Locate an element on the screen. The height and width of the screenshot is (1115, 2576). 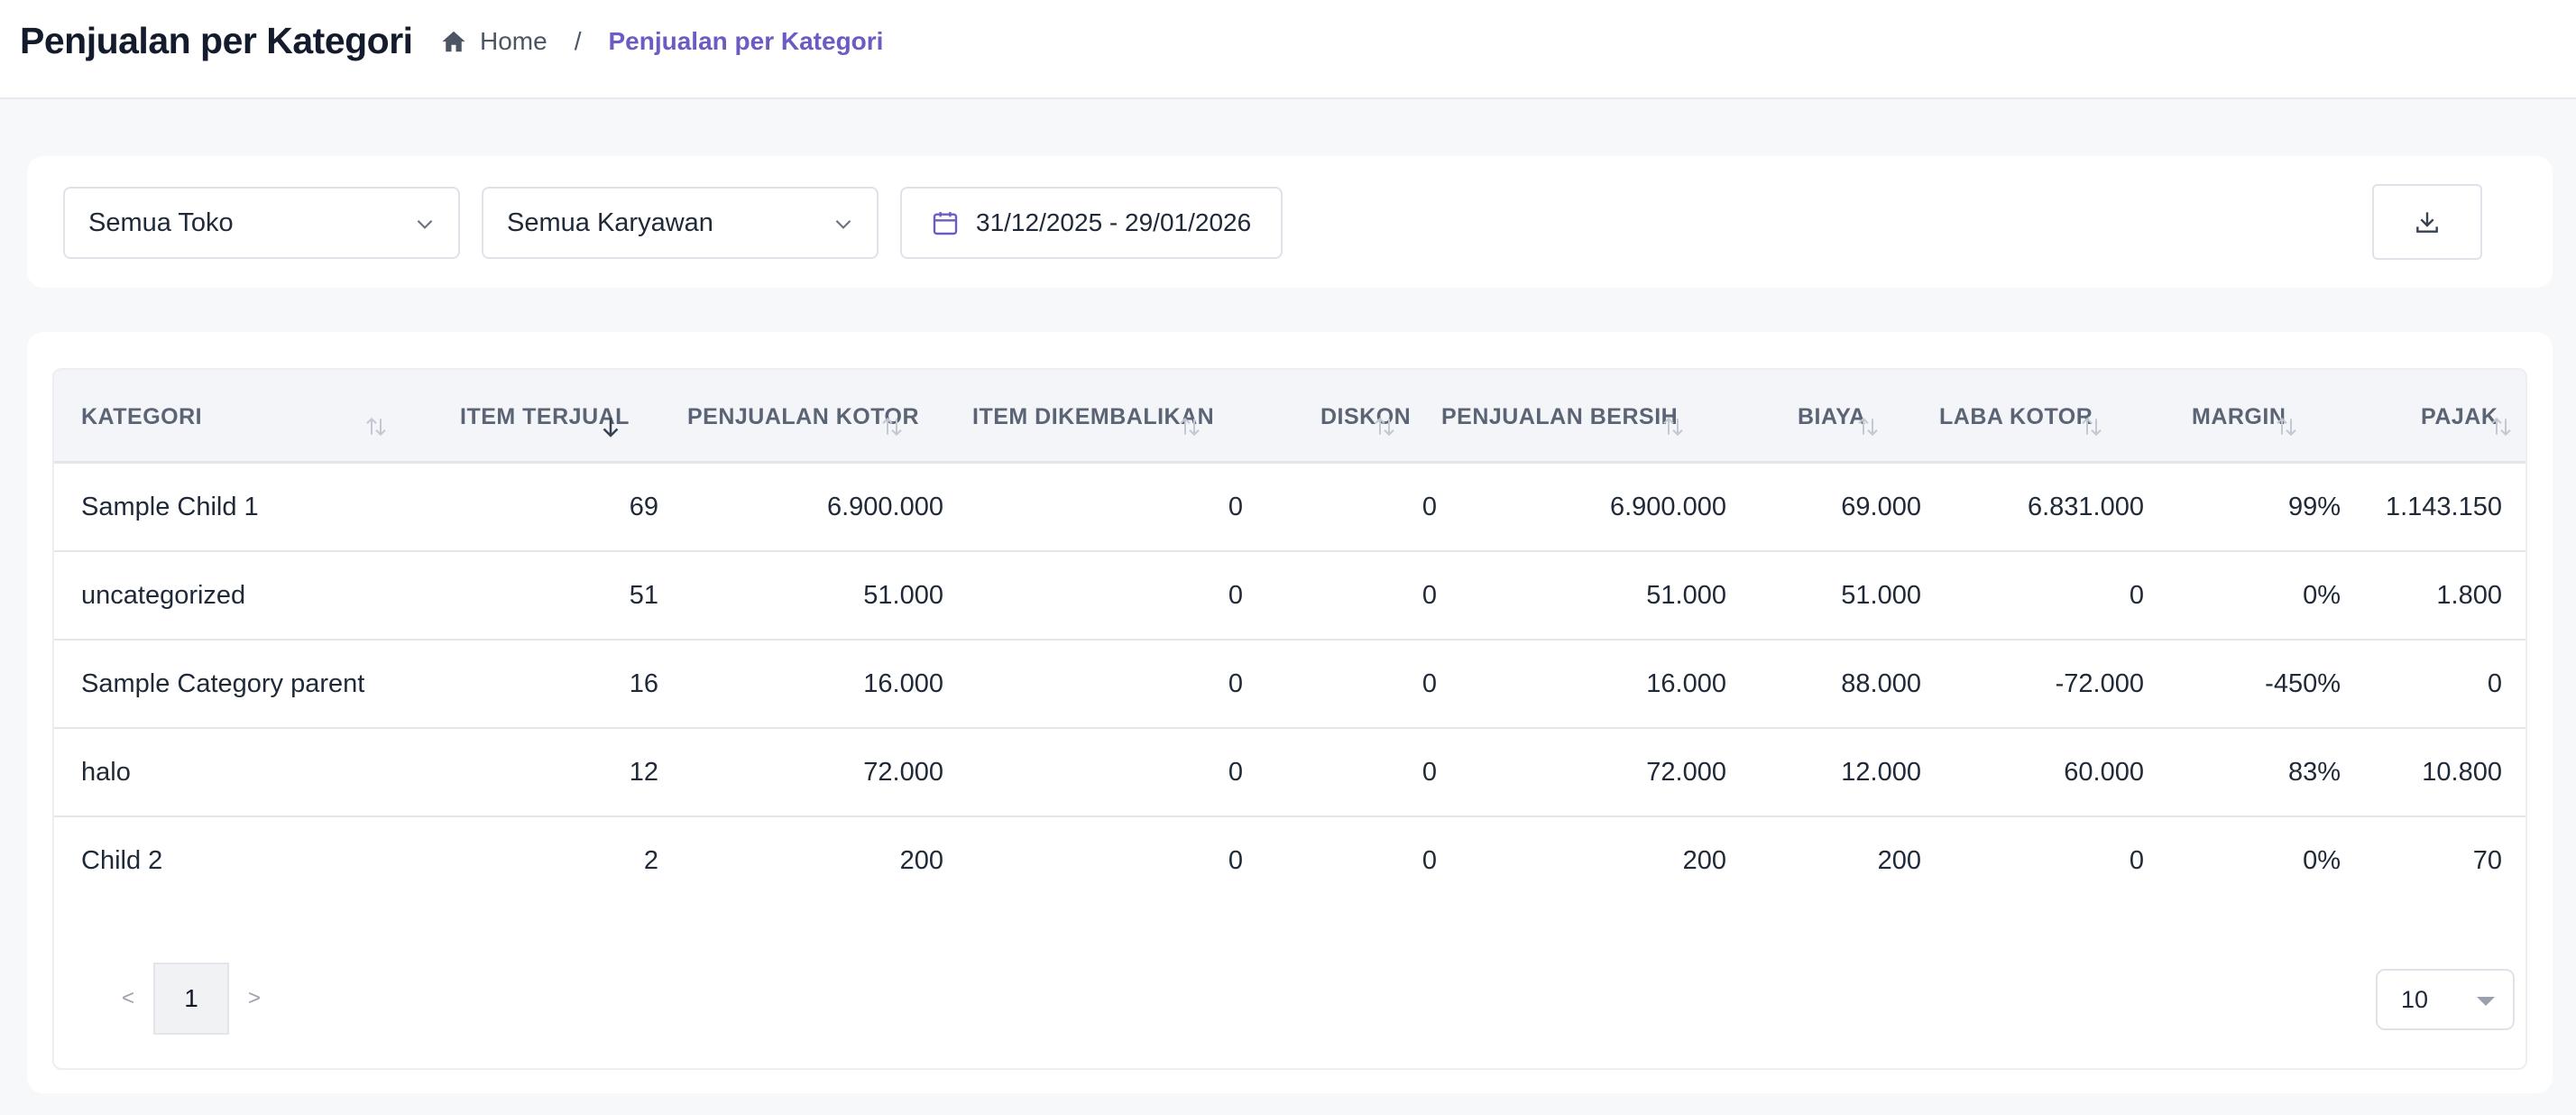
cell-penjualan-kotor: 72.000 is located at coordinates (903, 772).